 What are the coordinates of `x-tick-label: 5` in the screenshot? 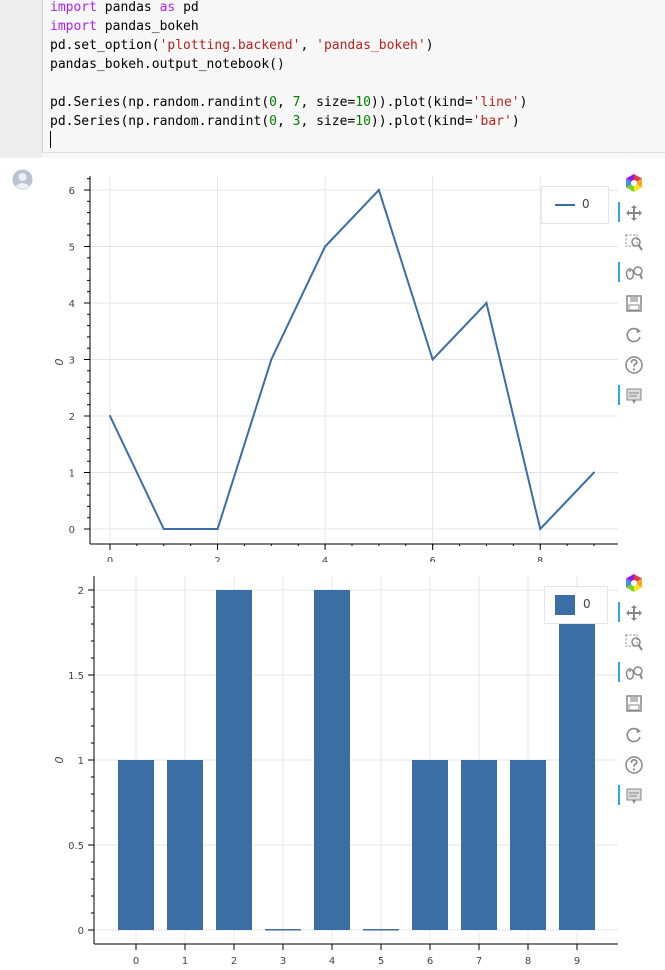 It's located at (381, 961).